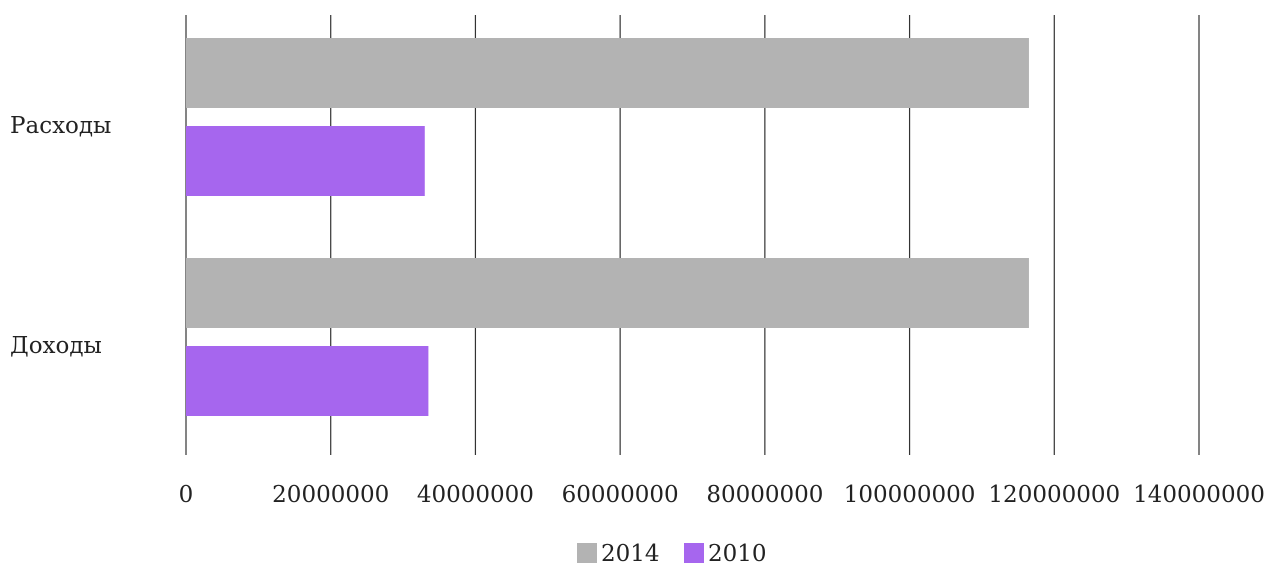 The image size is (1273, 566). What do you see at coordinates (186, 495) in the screenshot?
I see `x-tick-label-0: 0` at bounding box center [186, 495].